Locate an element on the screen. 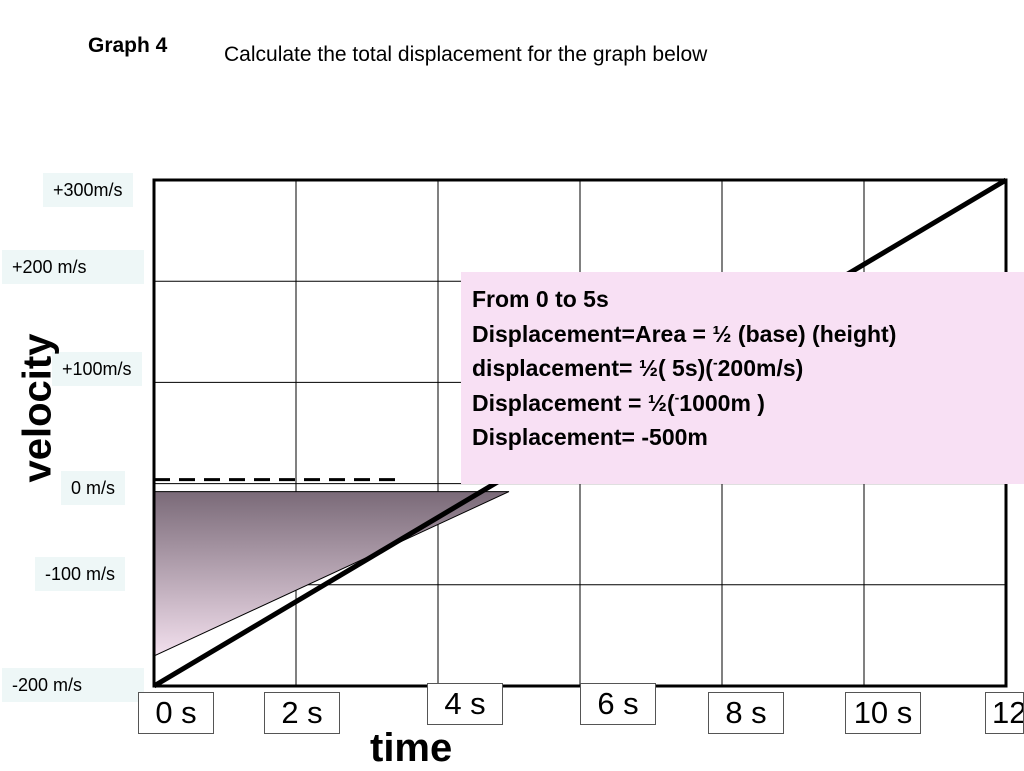  annotation-line: Displacement= -500m is located at coordinates (590, 437).